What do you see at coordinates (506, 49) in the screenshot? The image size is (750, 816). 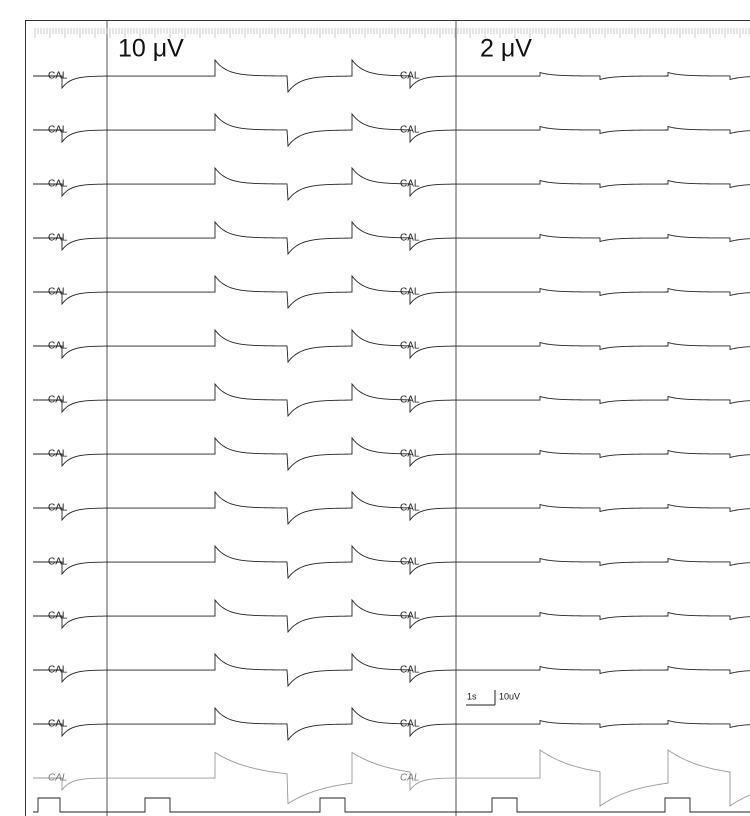 I see `panel-label: 2 μV` at bounding box center [506, 49].